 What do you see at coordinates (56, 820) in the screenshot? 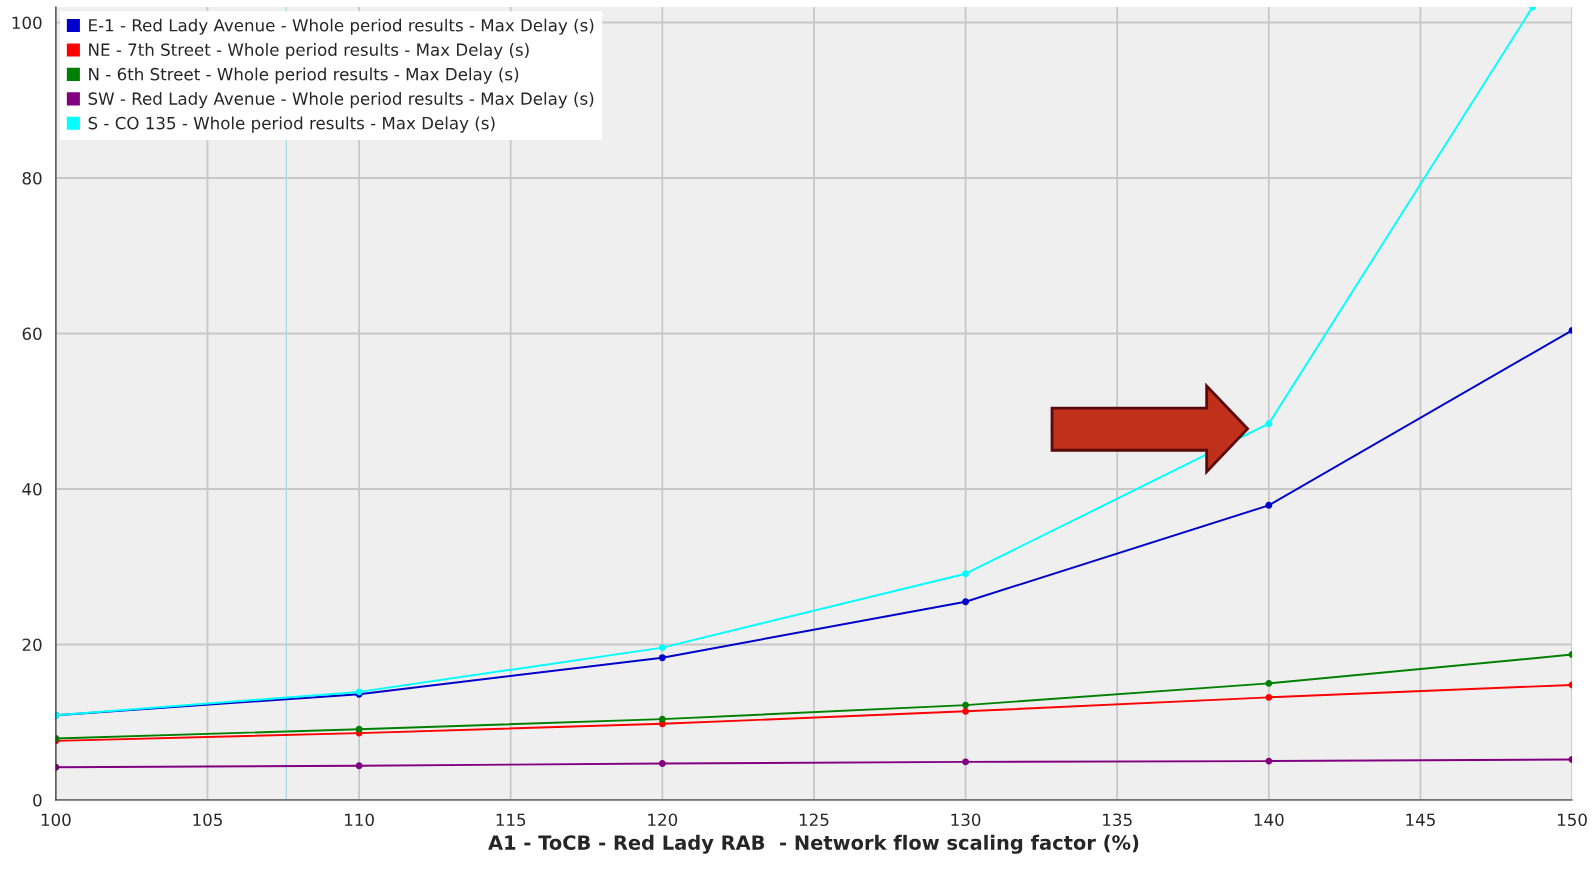
I see `x-tick-label: 100` at bounding box center [56, 820].